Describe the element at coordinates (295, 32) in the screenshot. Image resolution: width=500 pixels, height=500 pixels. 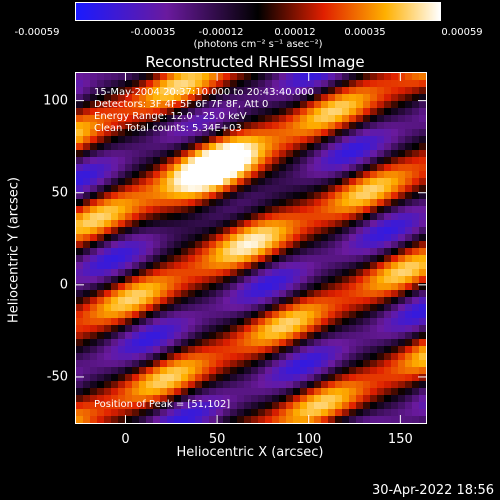
I see `colorbar-tick-label: 0.00012` at that location.